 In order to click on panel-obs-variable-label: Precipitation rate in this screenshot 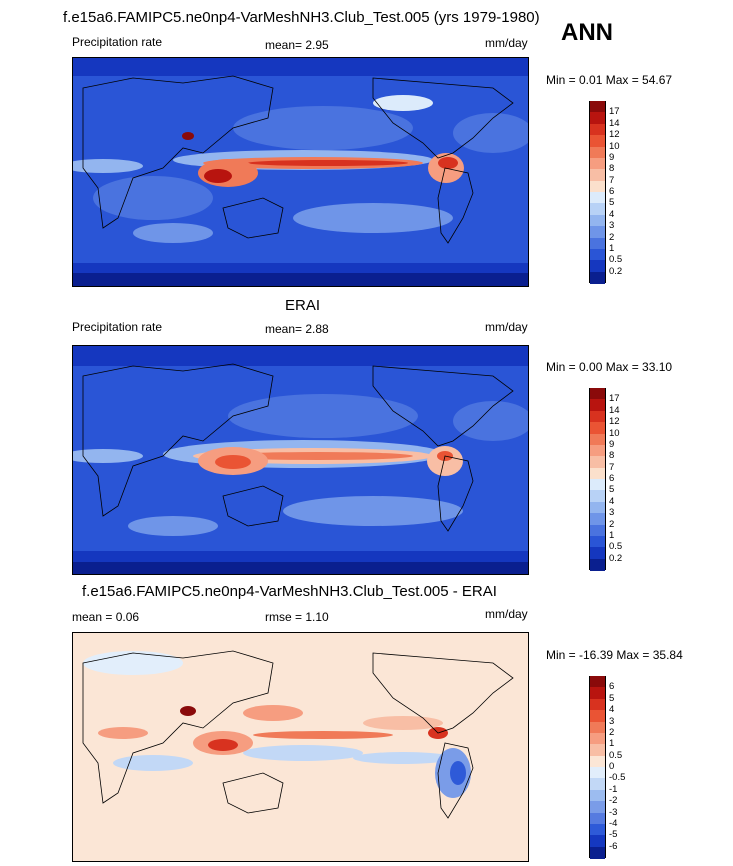, I will do `click(117, 327)`.